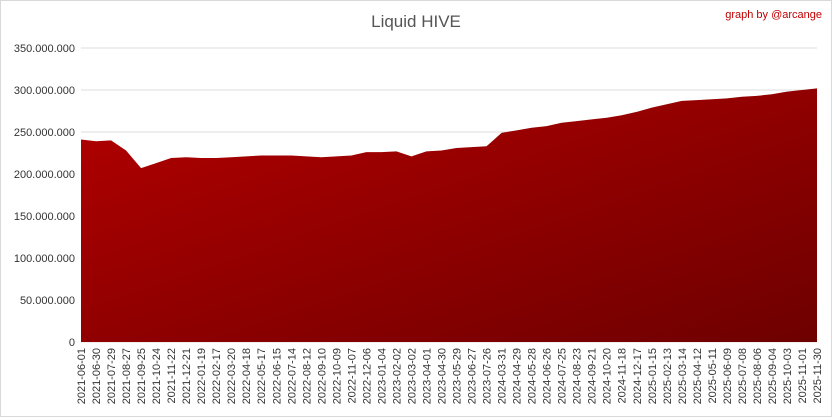  I want to click on x-tick-label: 2024-09-21, so click(593, 376).